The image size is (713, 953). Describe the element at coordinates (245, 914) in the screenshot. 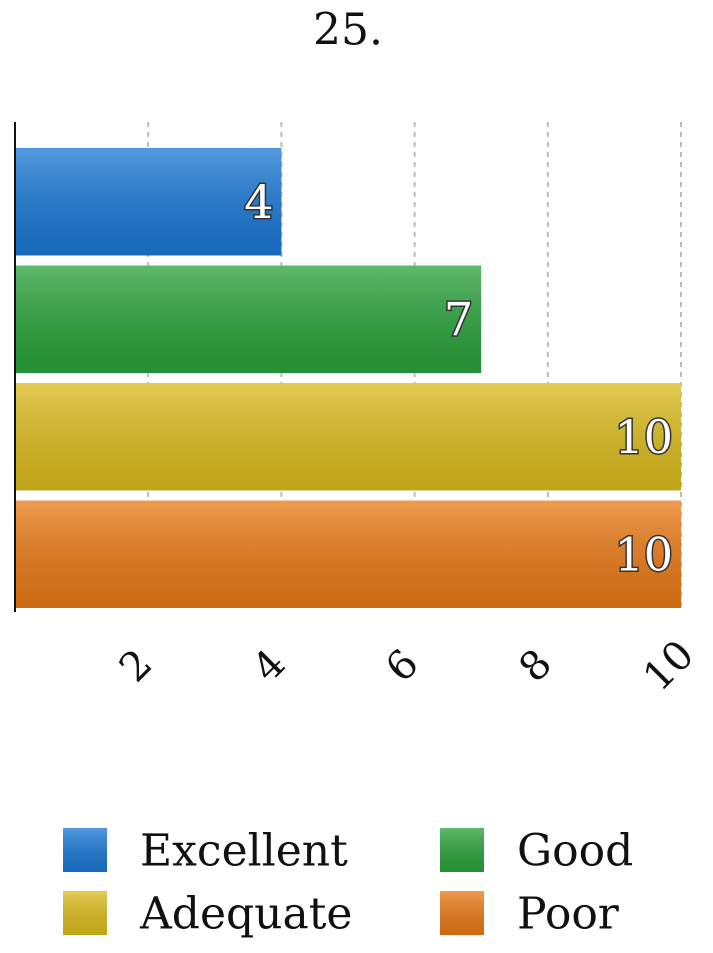

I see `legend-label: Adequate` at that location.